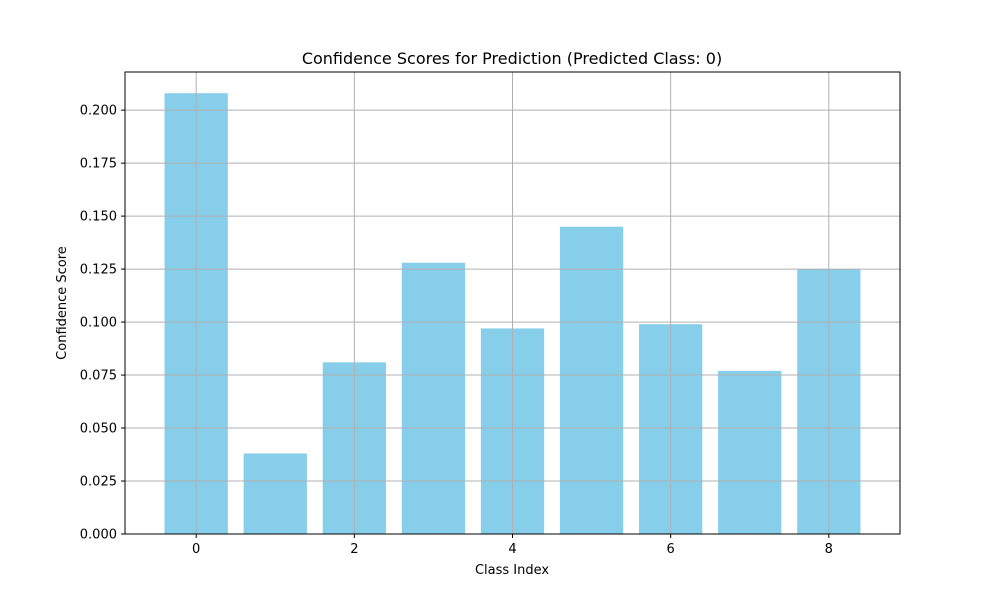 The image size is (1000, 600). What do you see at coordinates (98, 535) in the screenshot?
I see `y-tick-label: 0.000` at bounding box center [98, 535].